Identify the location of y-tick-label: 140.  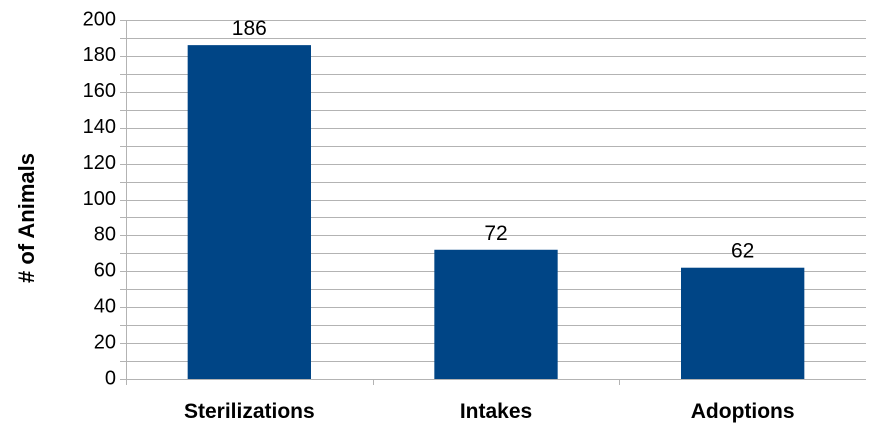
(99, 127).